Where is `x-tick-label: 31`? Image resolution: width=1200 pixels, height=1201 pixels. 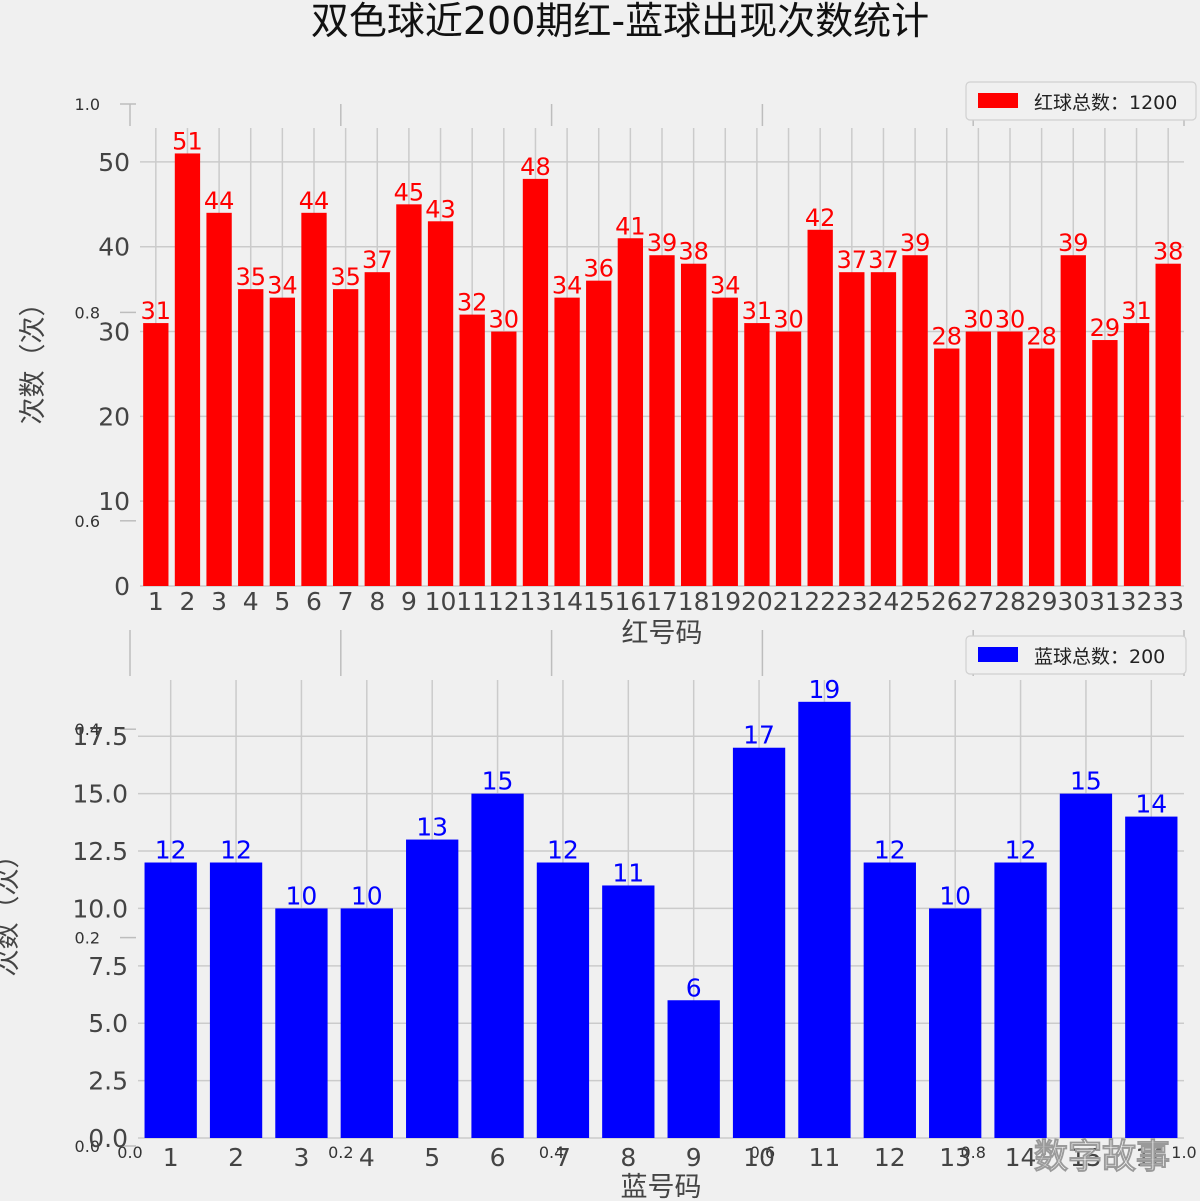
x-tick-label: 31 is located at coordinates (1105, 601).